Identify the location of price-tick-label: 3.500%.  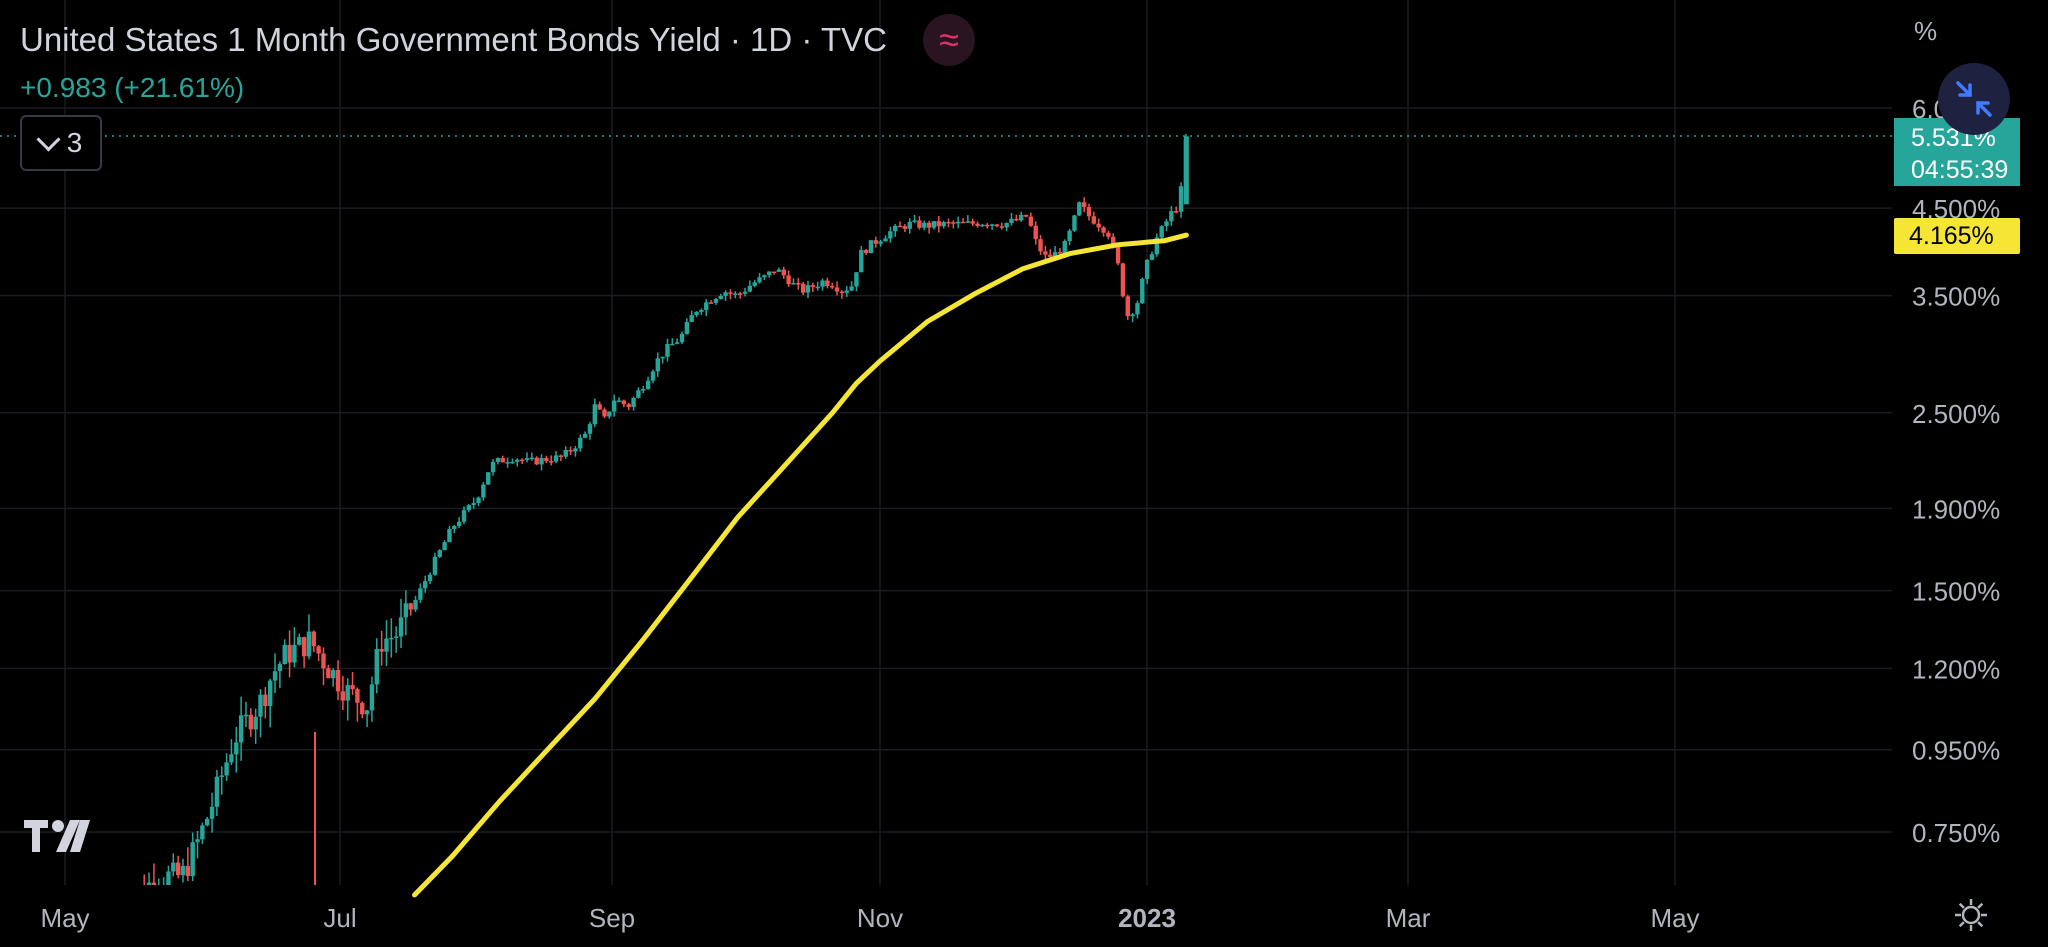
(1956, 297).